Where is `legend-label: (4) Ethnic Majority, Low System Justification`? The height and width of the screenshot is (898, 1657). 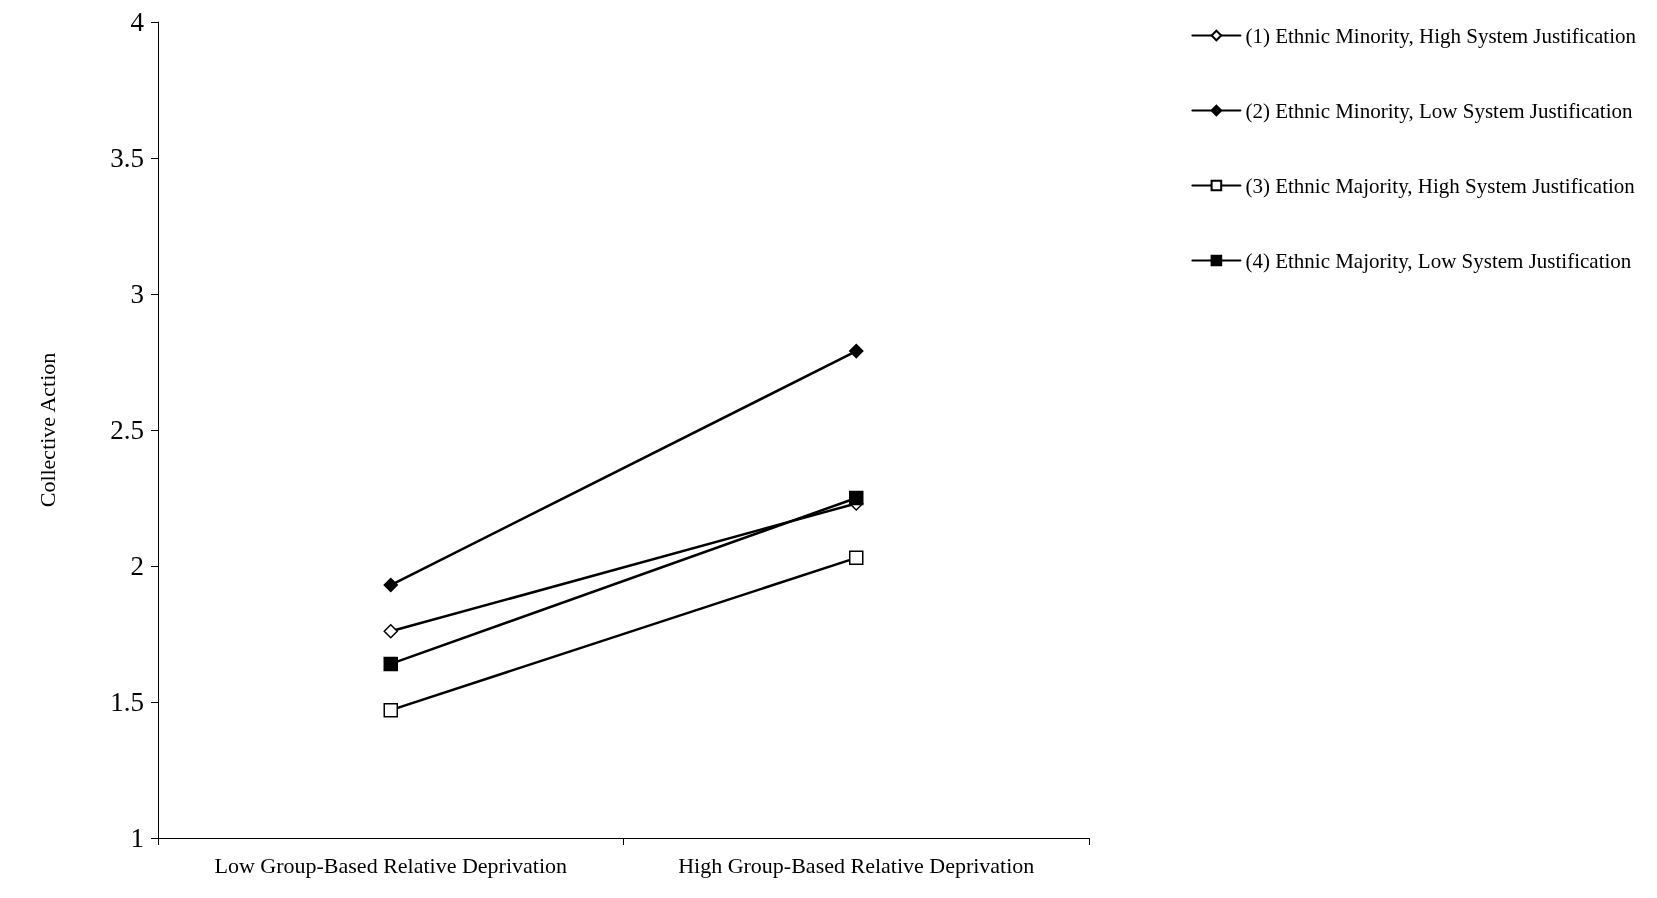 legend-label: (4) Ethnic Majority, Low System Justification is located at coordinates (1438, 260).